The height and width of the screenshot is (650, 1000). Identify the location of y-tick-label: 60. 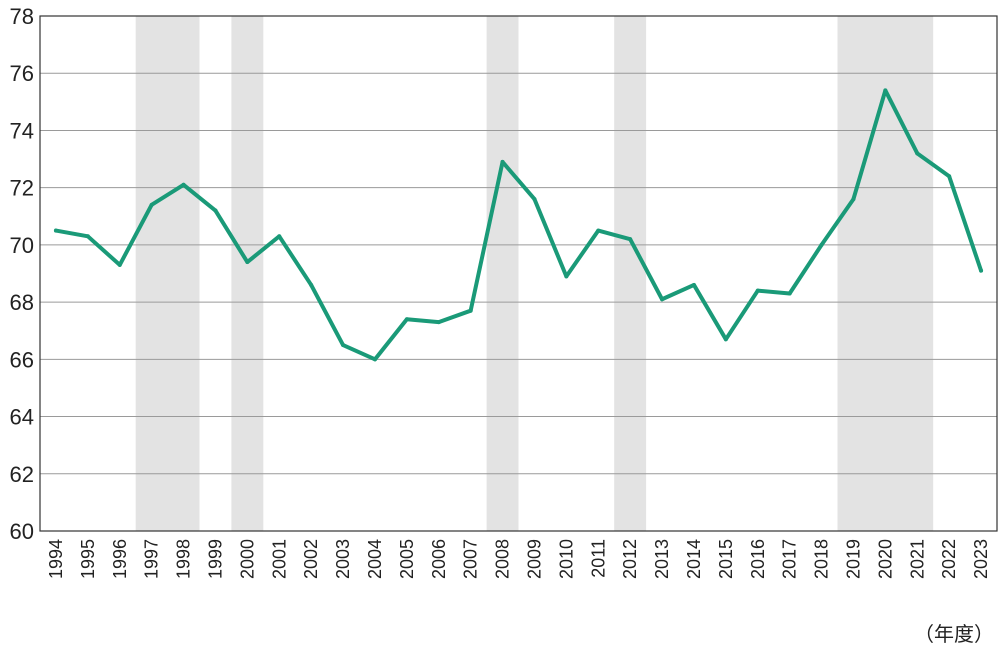
(22, 531).